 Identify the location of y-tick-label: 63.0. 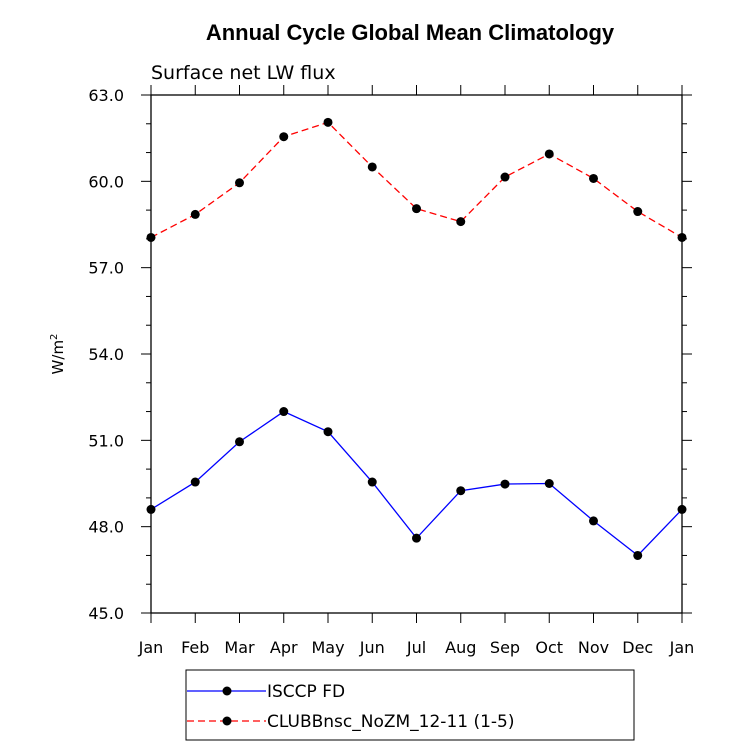
(106, 95).